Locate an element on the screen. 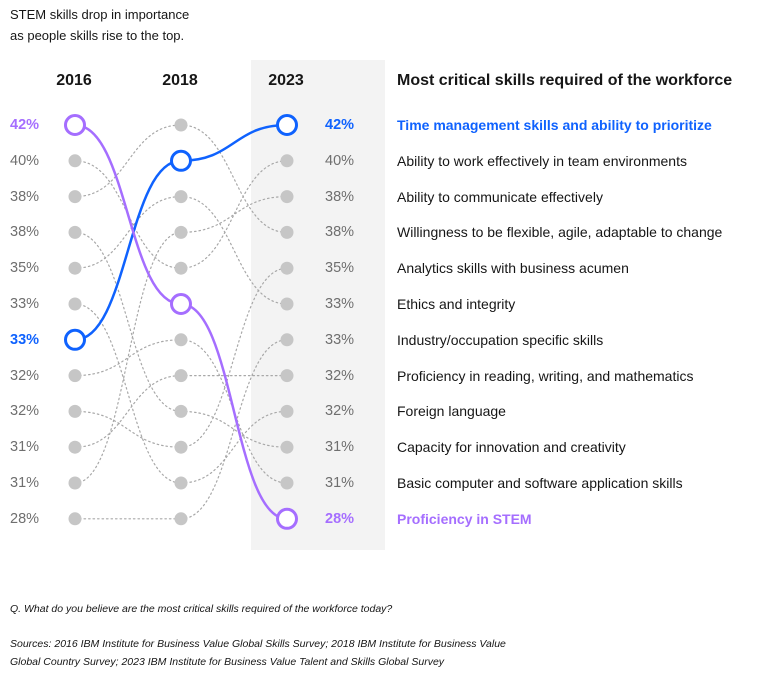  value-label-2016: 40% is located at coordinates (25, 160).